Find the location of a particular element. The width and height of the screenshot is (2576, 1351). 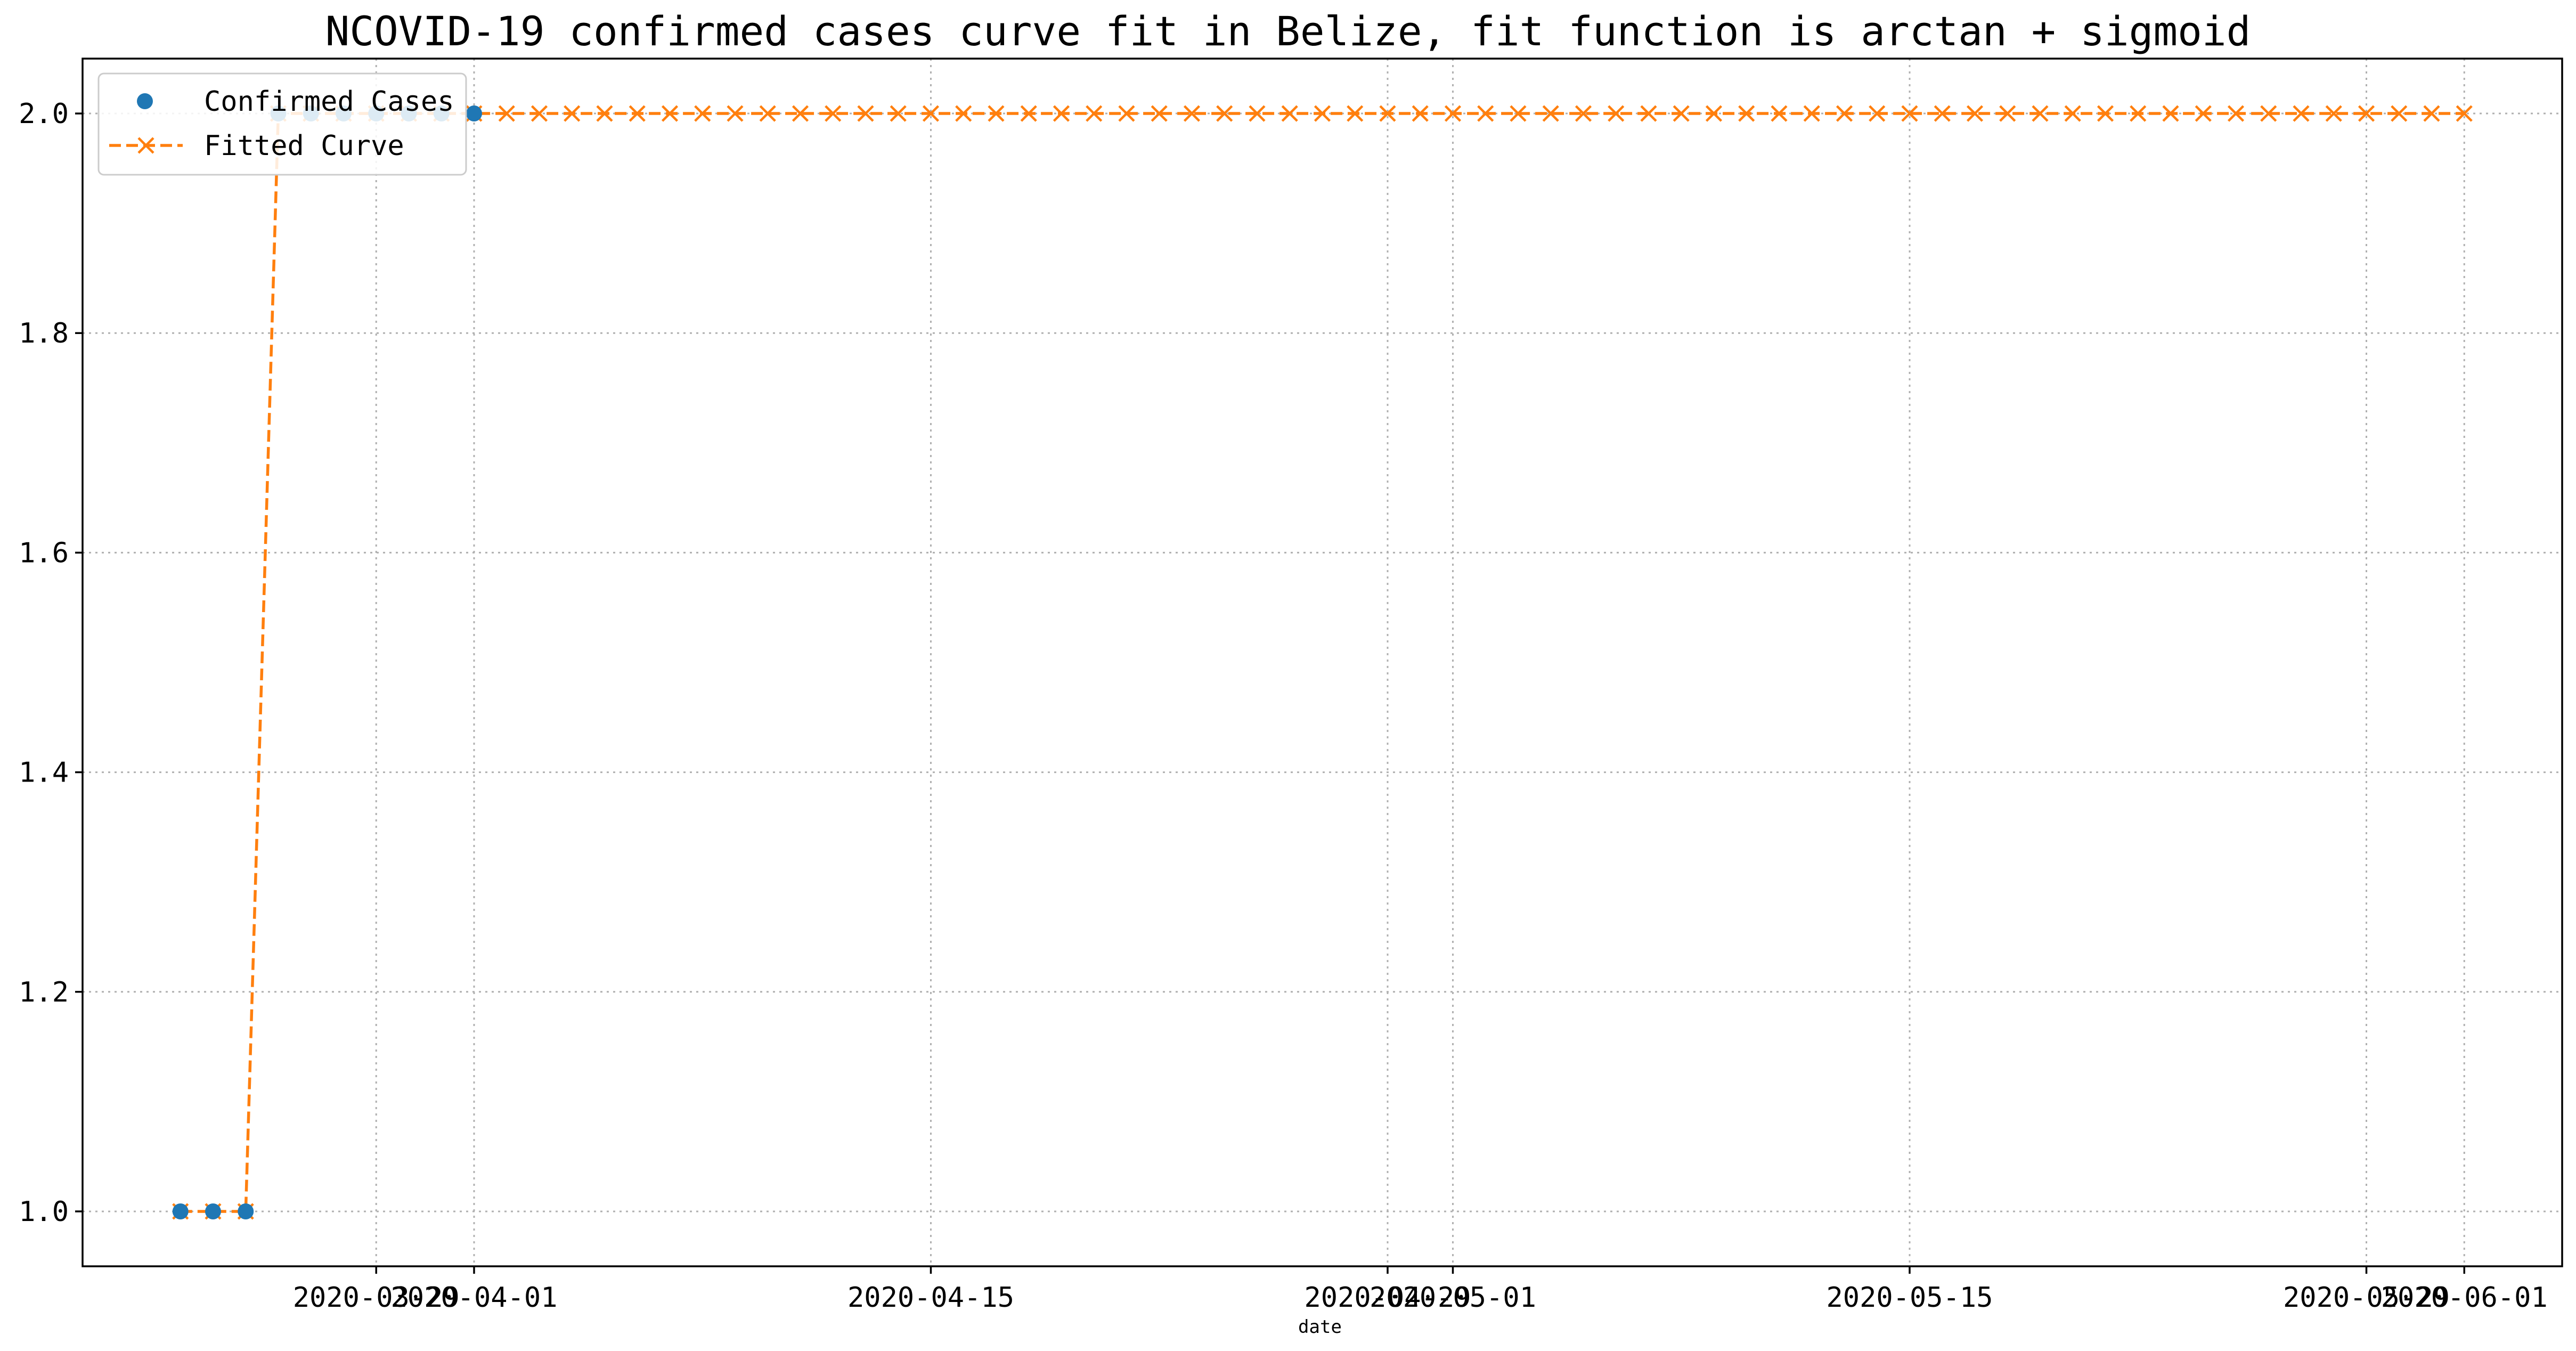

legend-entry-fitted-curve: Fitted Curve is located at coordinates (256, 146).